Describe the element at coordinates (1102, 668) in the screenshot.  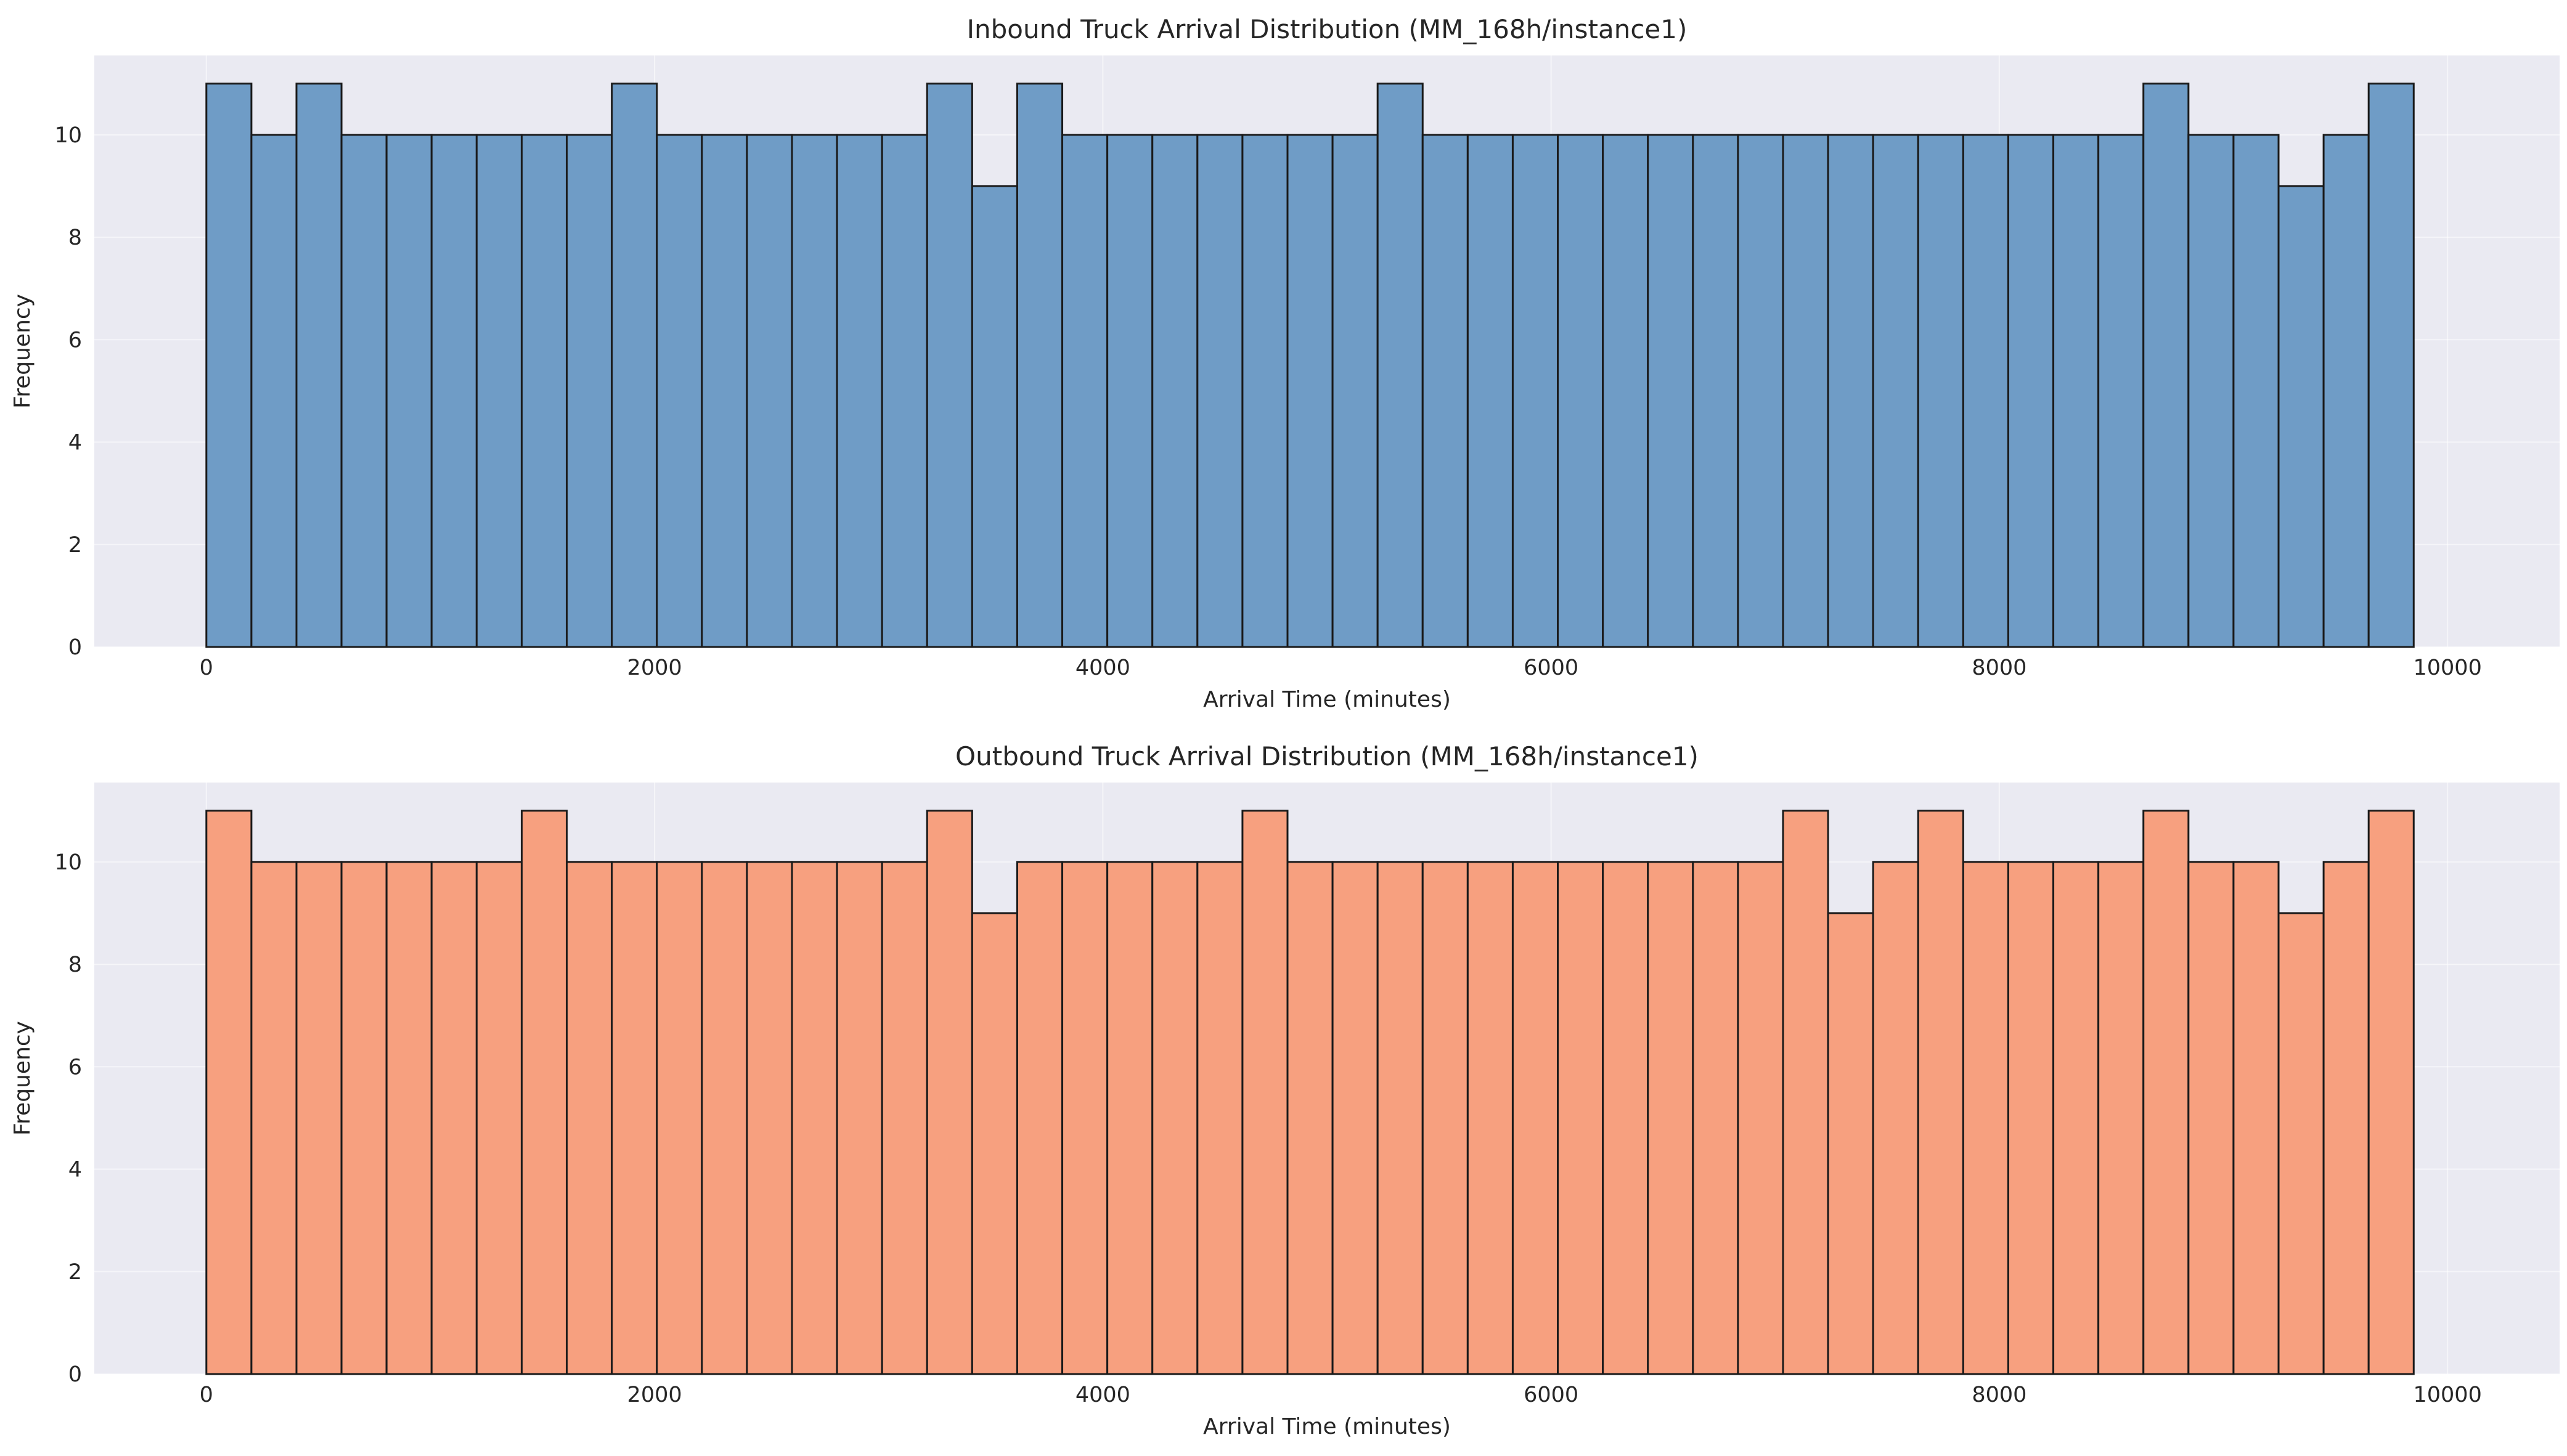
I see `x-tick-label: 4000` at that location.